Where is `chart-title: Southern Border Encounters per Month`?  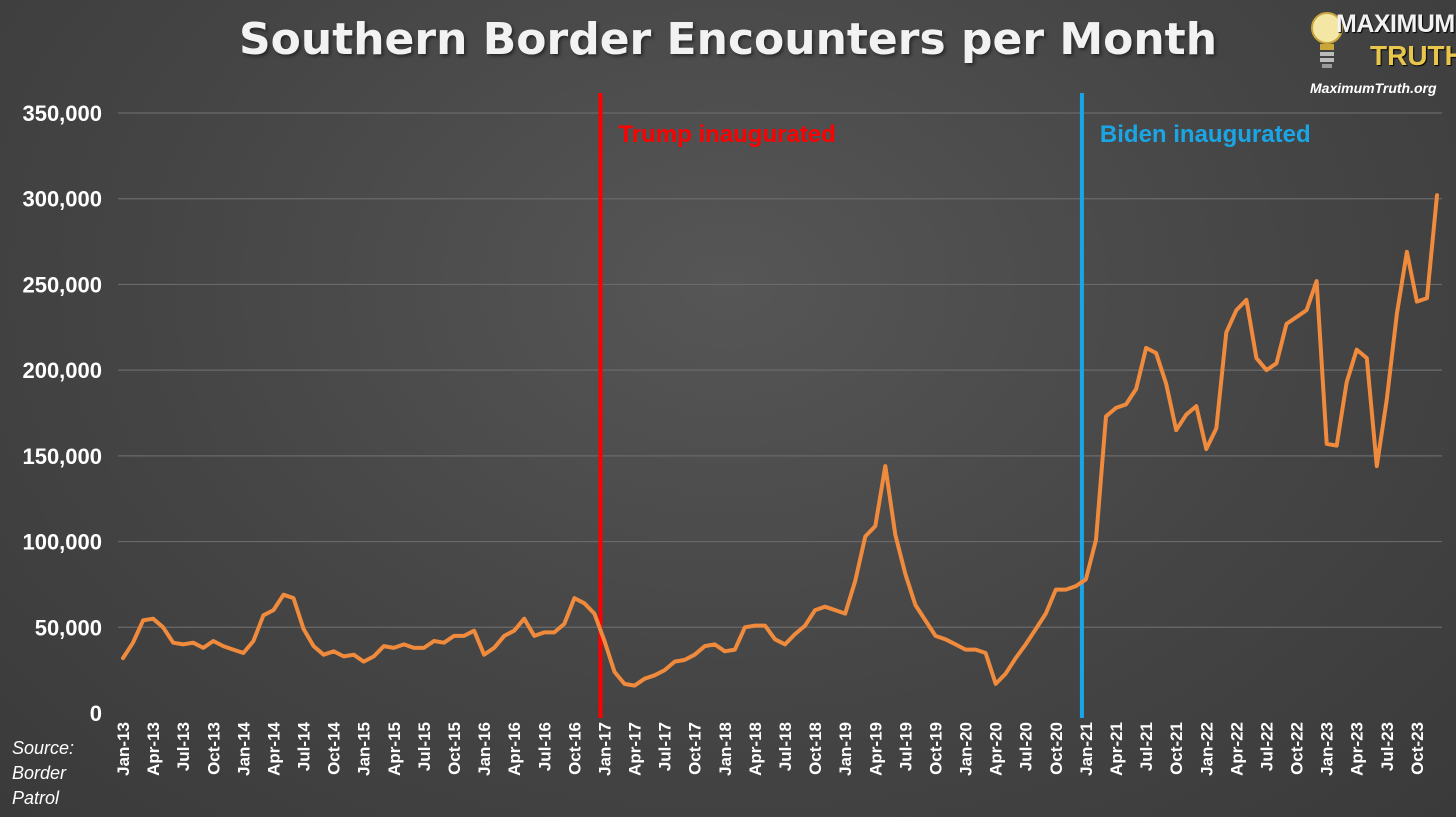 chart-title: Southern Border Encounters per Month is located at coordinates (728, 39).